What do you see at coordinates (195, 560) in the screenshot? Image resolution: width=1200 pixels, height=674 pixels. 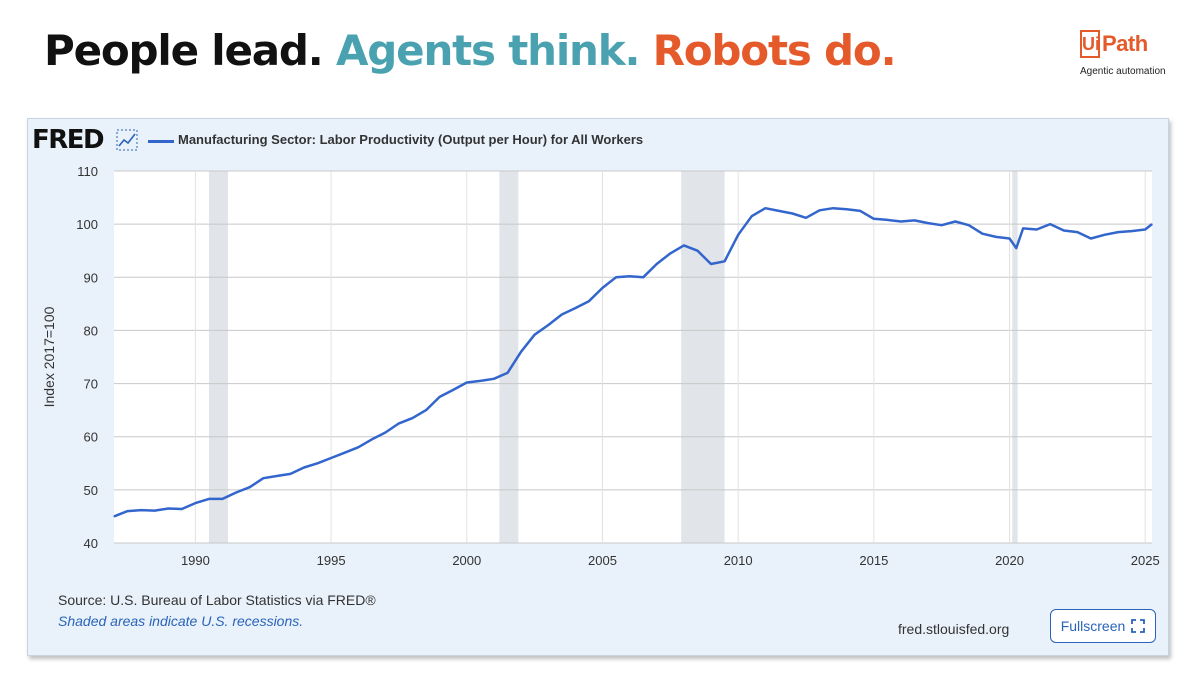 I see `x-tick-label: 1990` at bounding box center [195, 560].